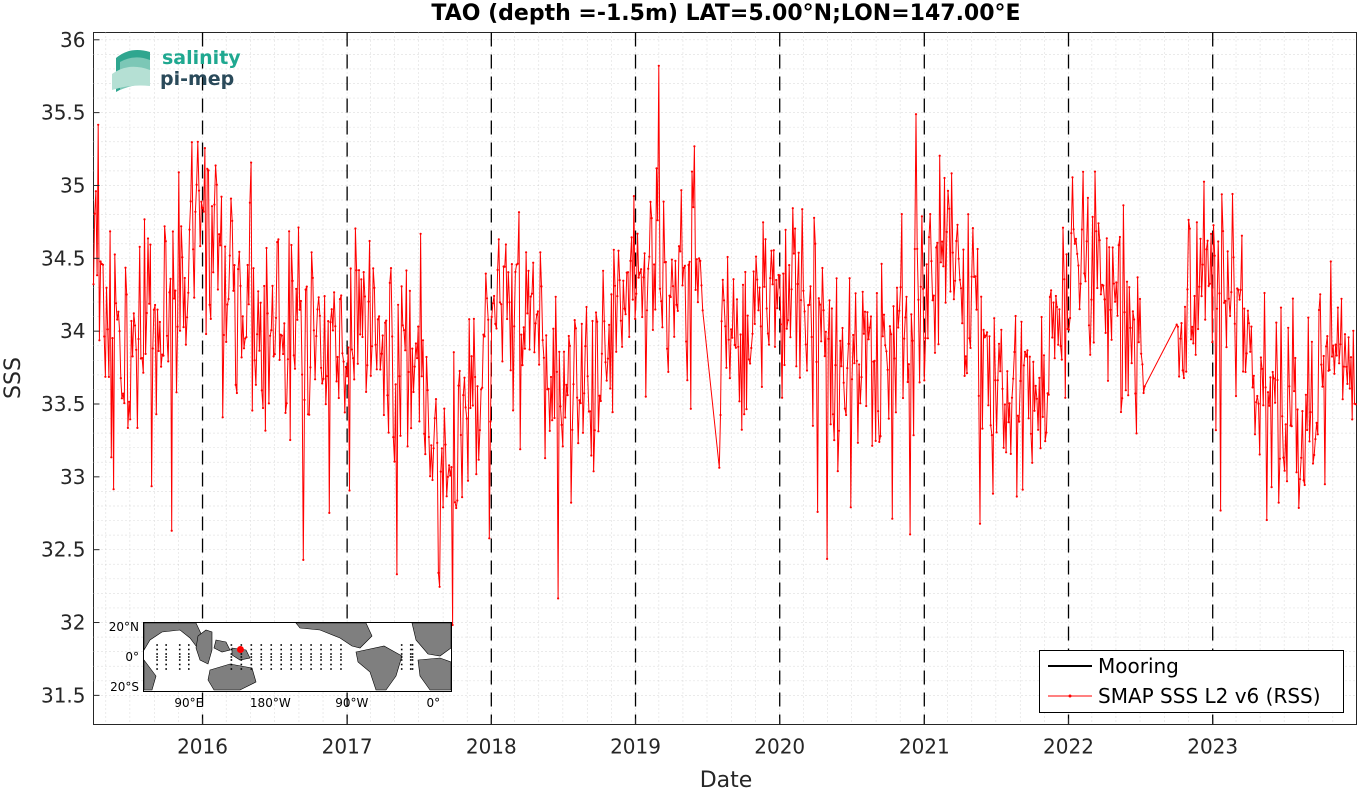  Describe the element at coordinates (1212, 747) in the screenshot. I see `x-tick-label: 2023` at that location.